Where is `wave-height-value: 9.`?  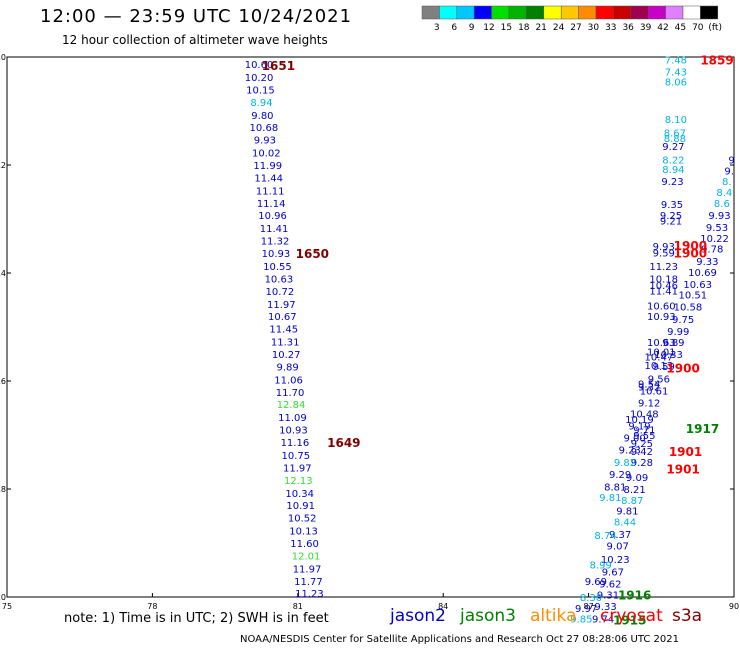 wave-height-value: 9. is located at coordinates (729, 171).